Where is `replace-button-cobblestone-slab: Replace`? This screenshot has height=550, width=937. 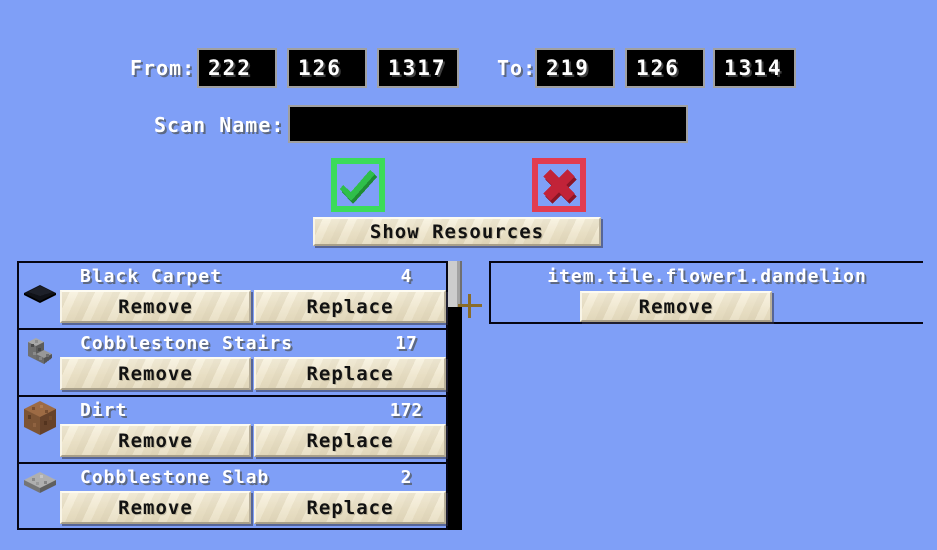 replace-button-cobblestone-slab: Replace is located at coordinates (350, 507).